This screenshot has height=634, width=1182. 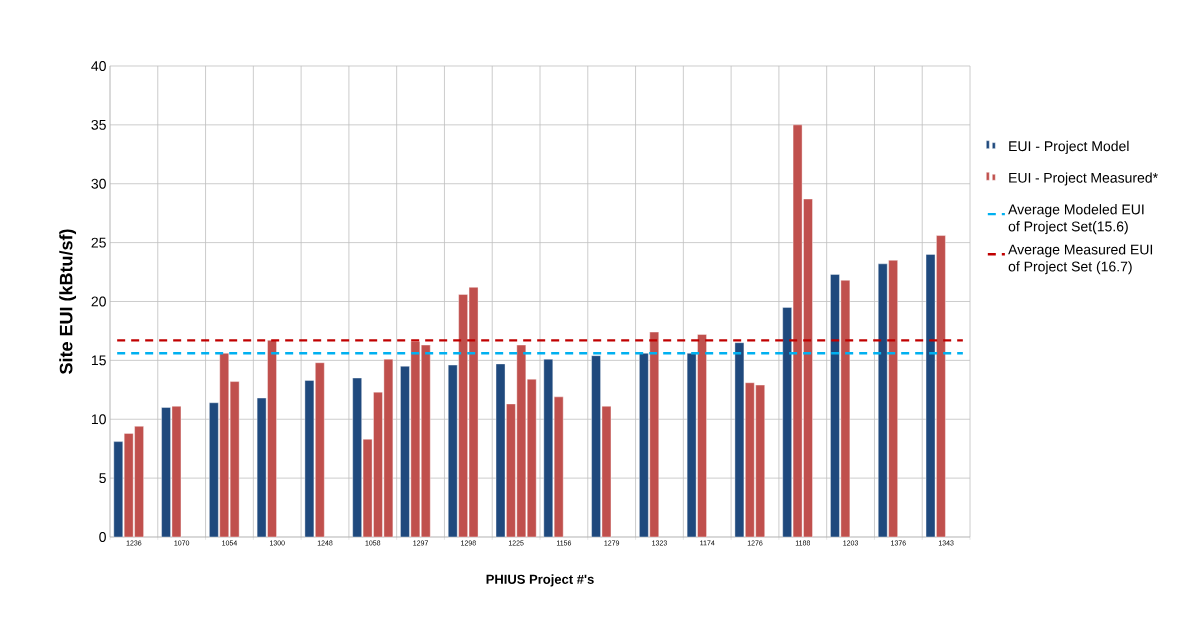 What do you see at coordinates (102, 478) in the screenshot?
I see `y-tick-label: 5` at bounding box center [102, 478].